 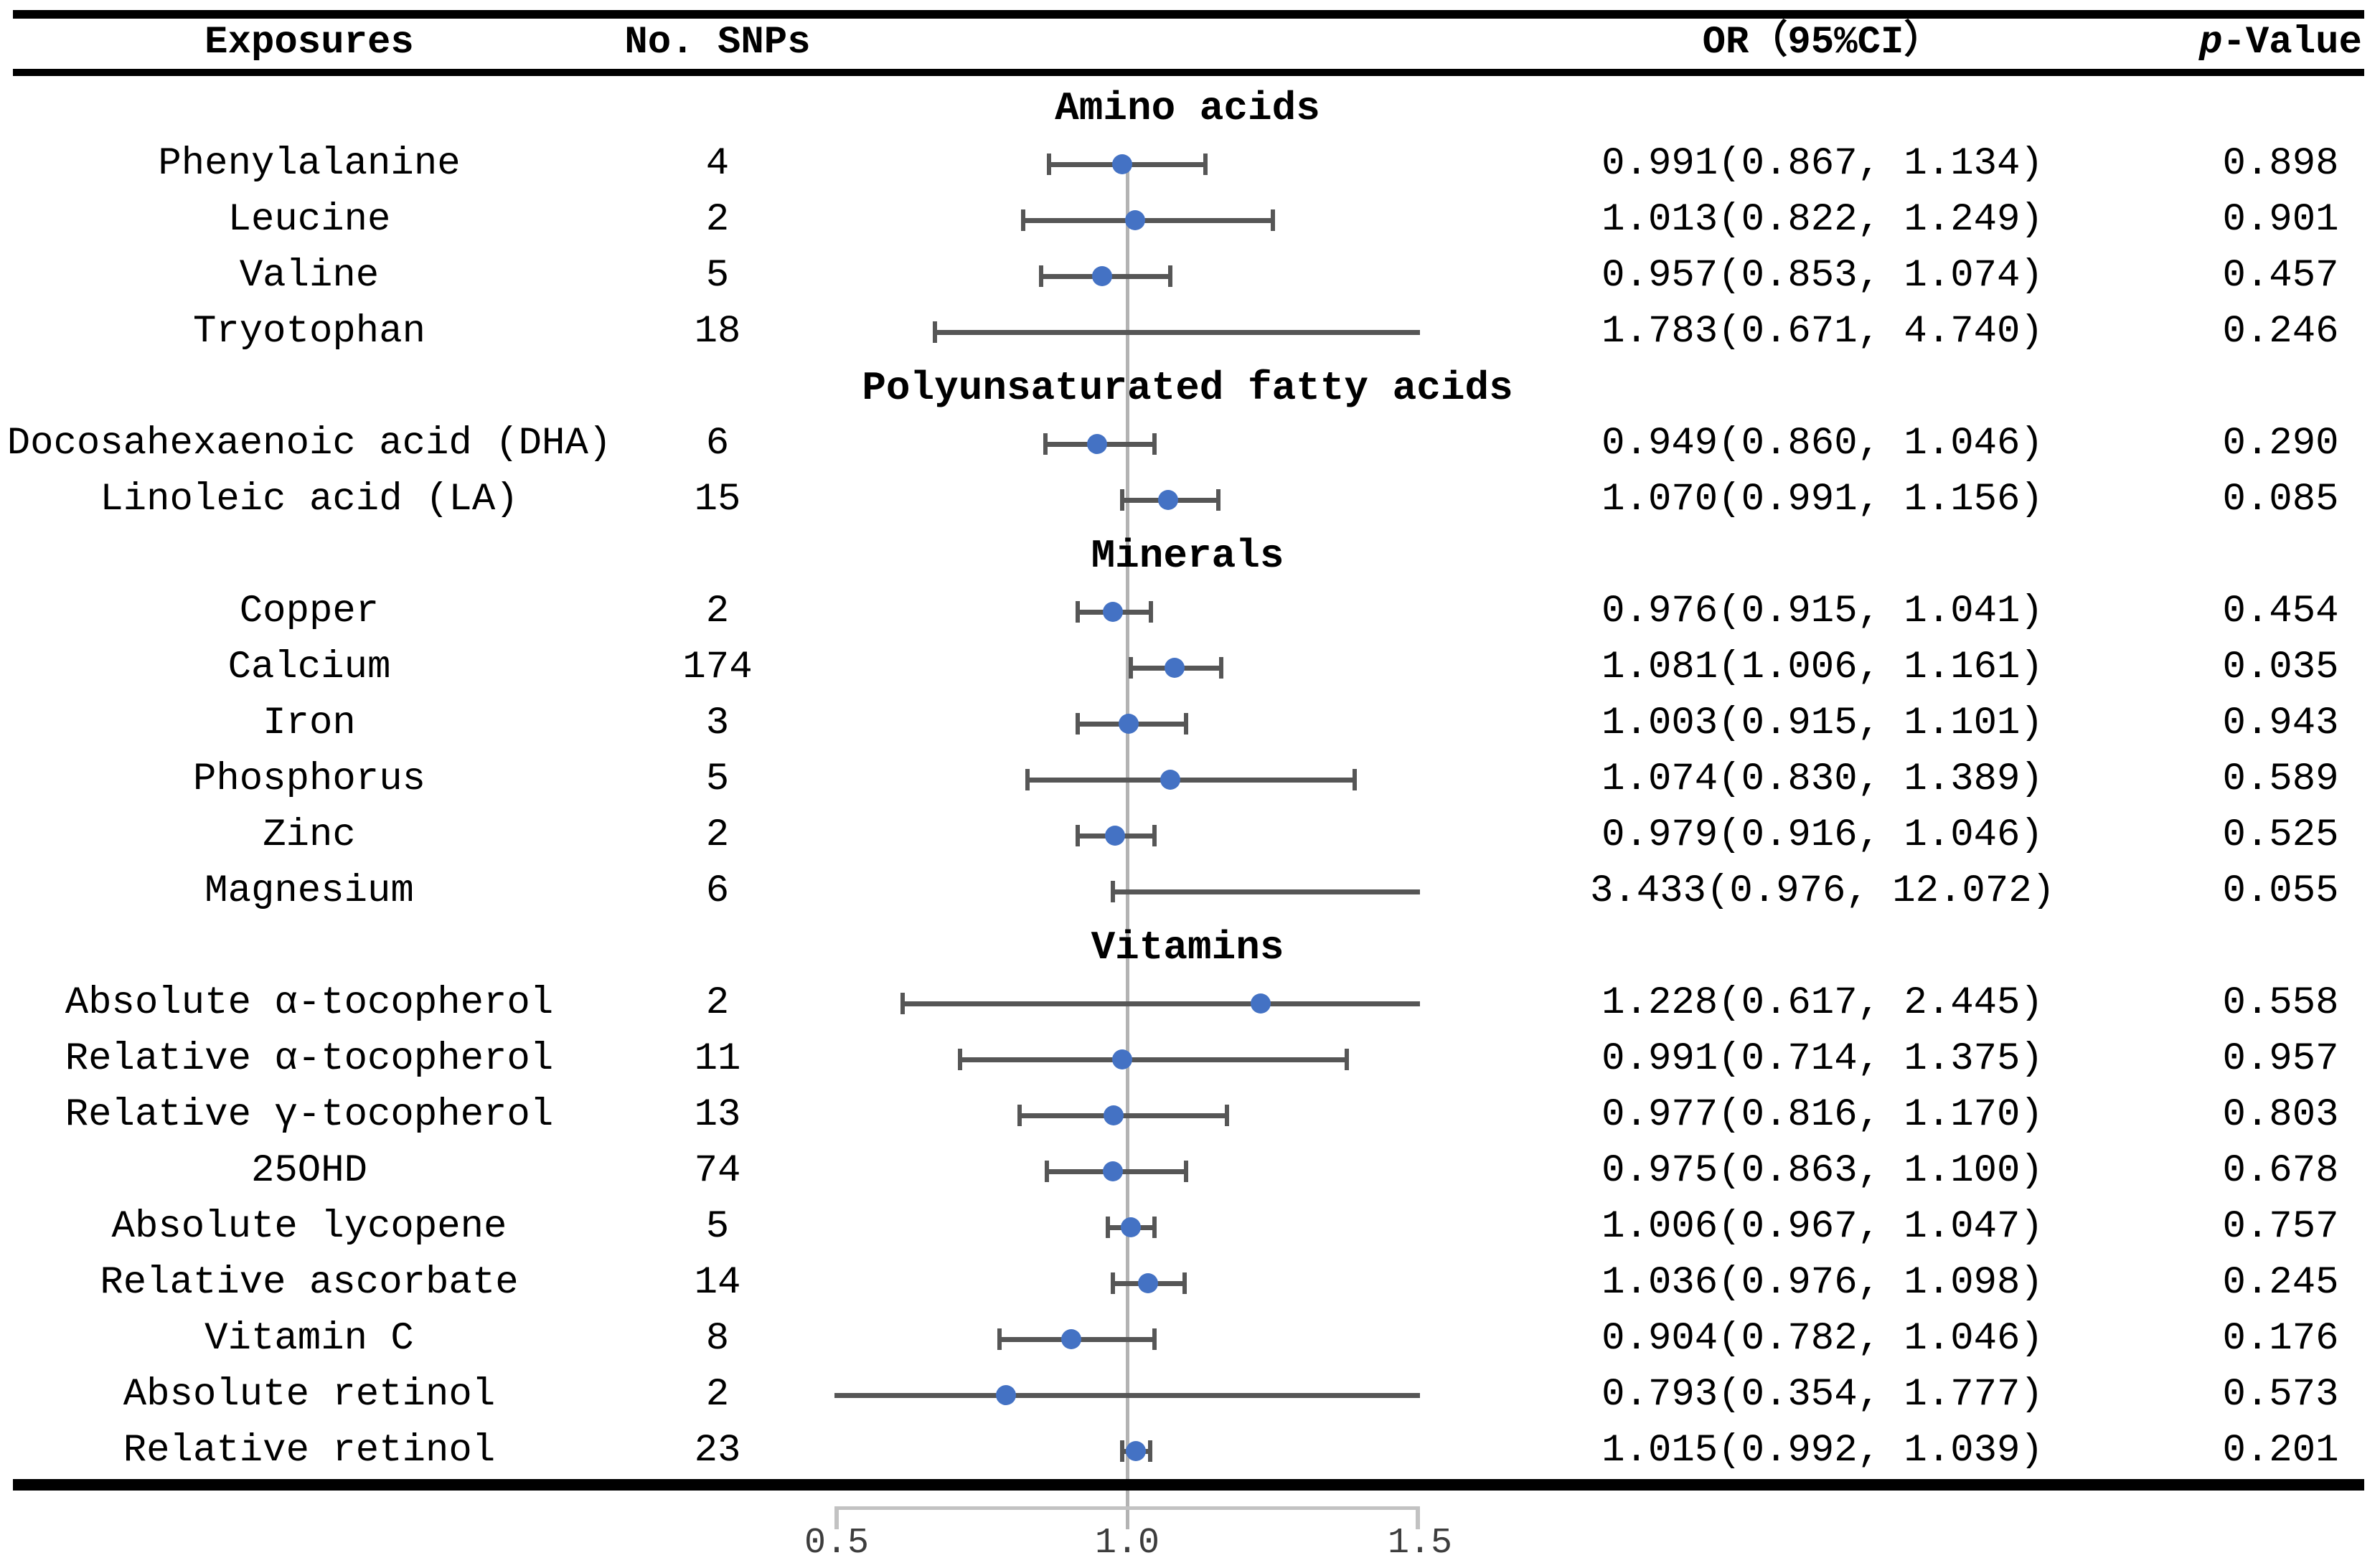 What do you see at coordinates (2280, 724) in the screenshot?
I see `p-value: 0.943` at bounding box center [2280, 724].